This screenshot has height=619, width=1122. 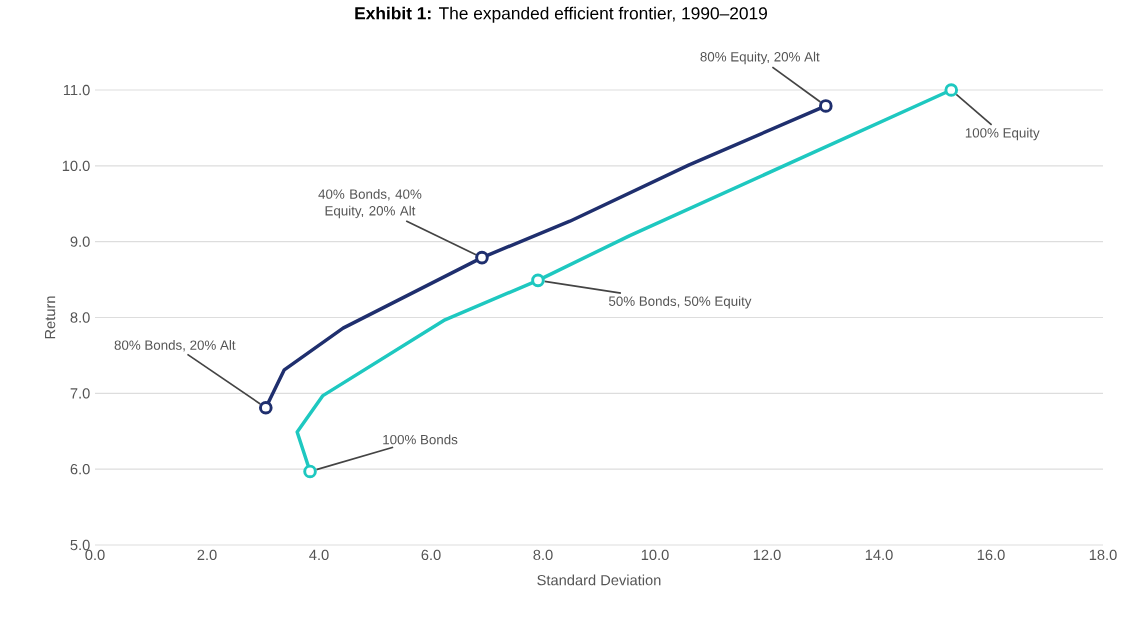 What do you see at coordinates (655, 555) in the screenshot?
I see `x-tick-label: 10.0` at bounding box center [655, 555].